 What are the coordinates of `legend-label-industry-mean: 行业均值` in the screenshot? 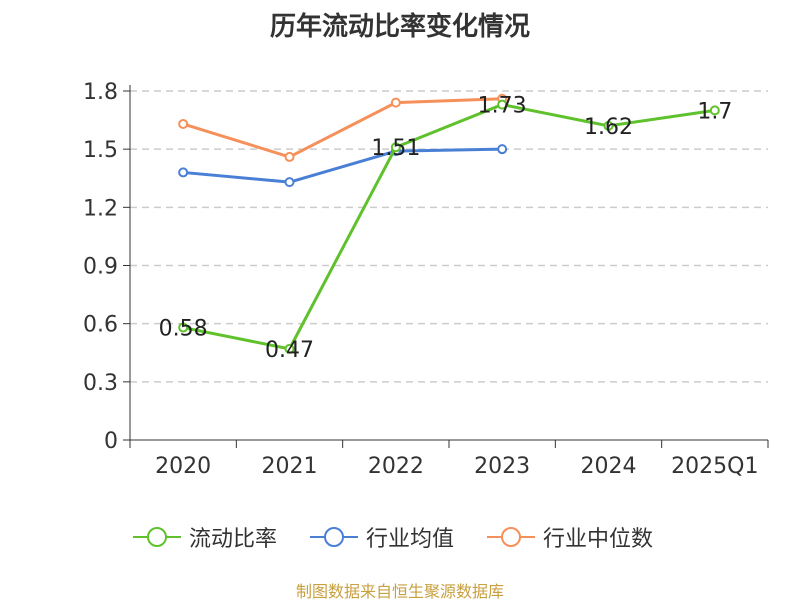 It's located at (410, 539).